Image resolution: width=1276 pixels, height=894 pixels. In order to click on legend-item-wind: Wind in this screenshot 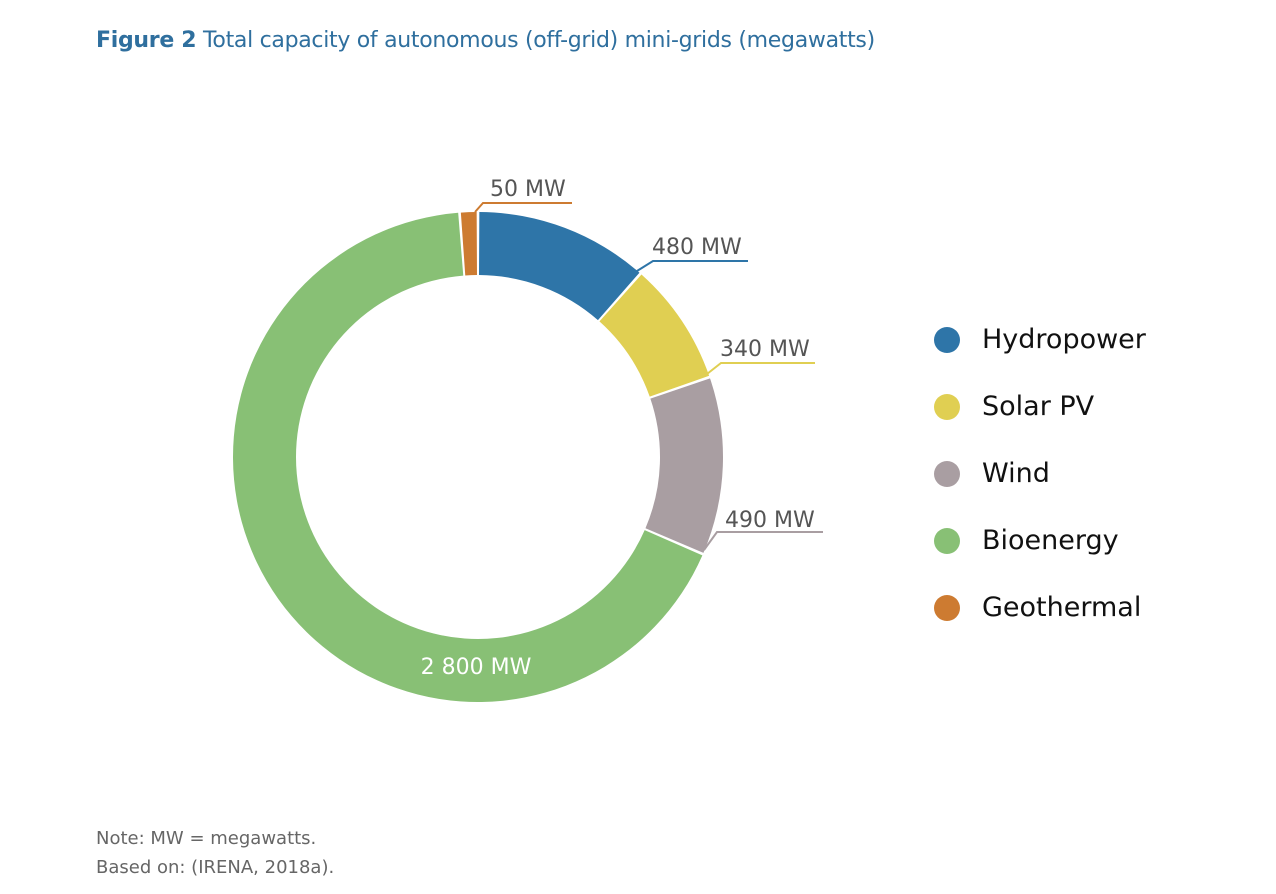, I will do `click(1040, 473)`.